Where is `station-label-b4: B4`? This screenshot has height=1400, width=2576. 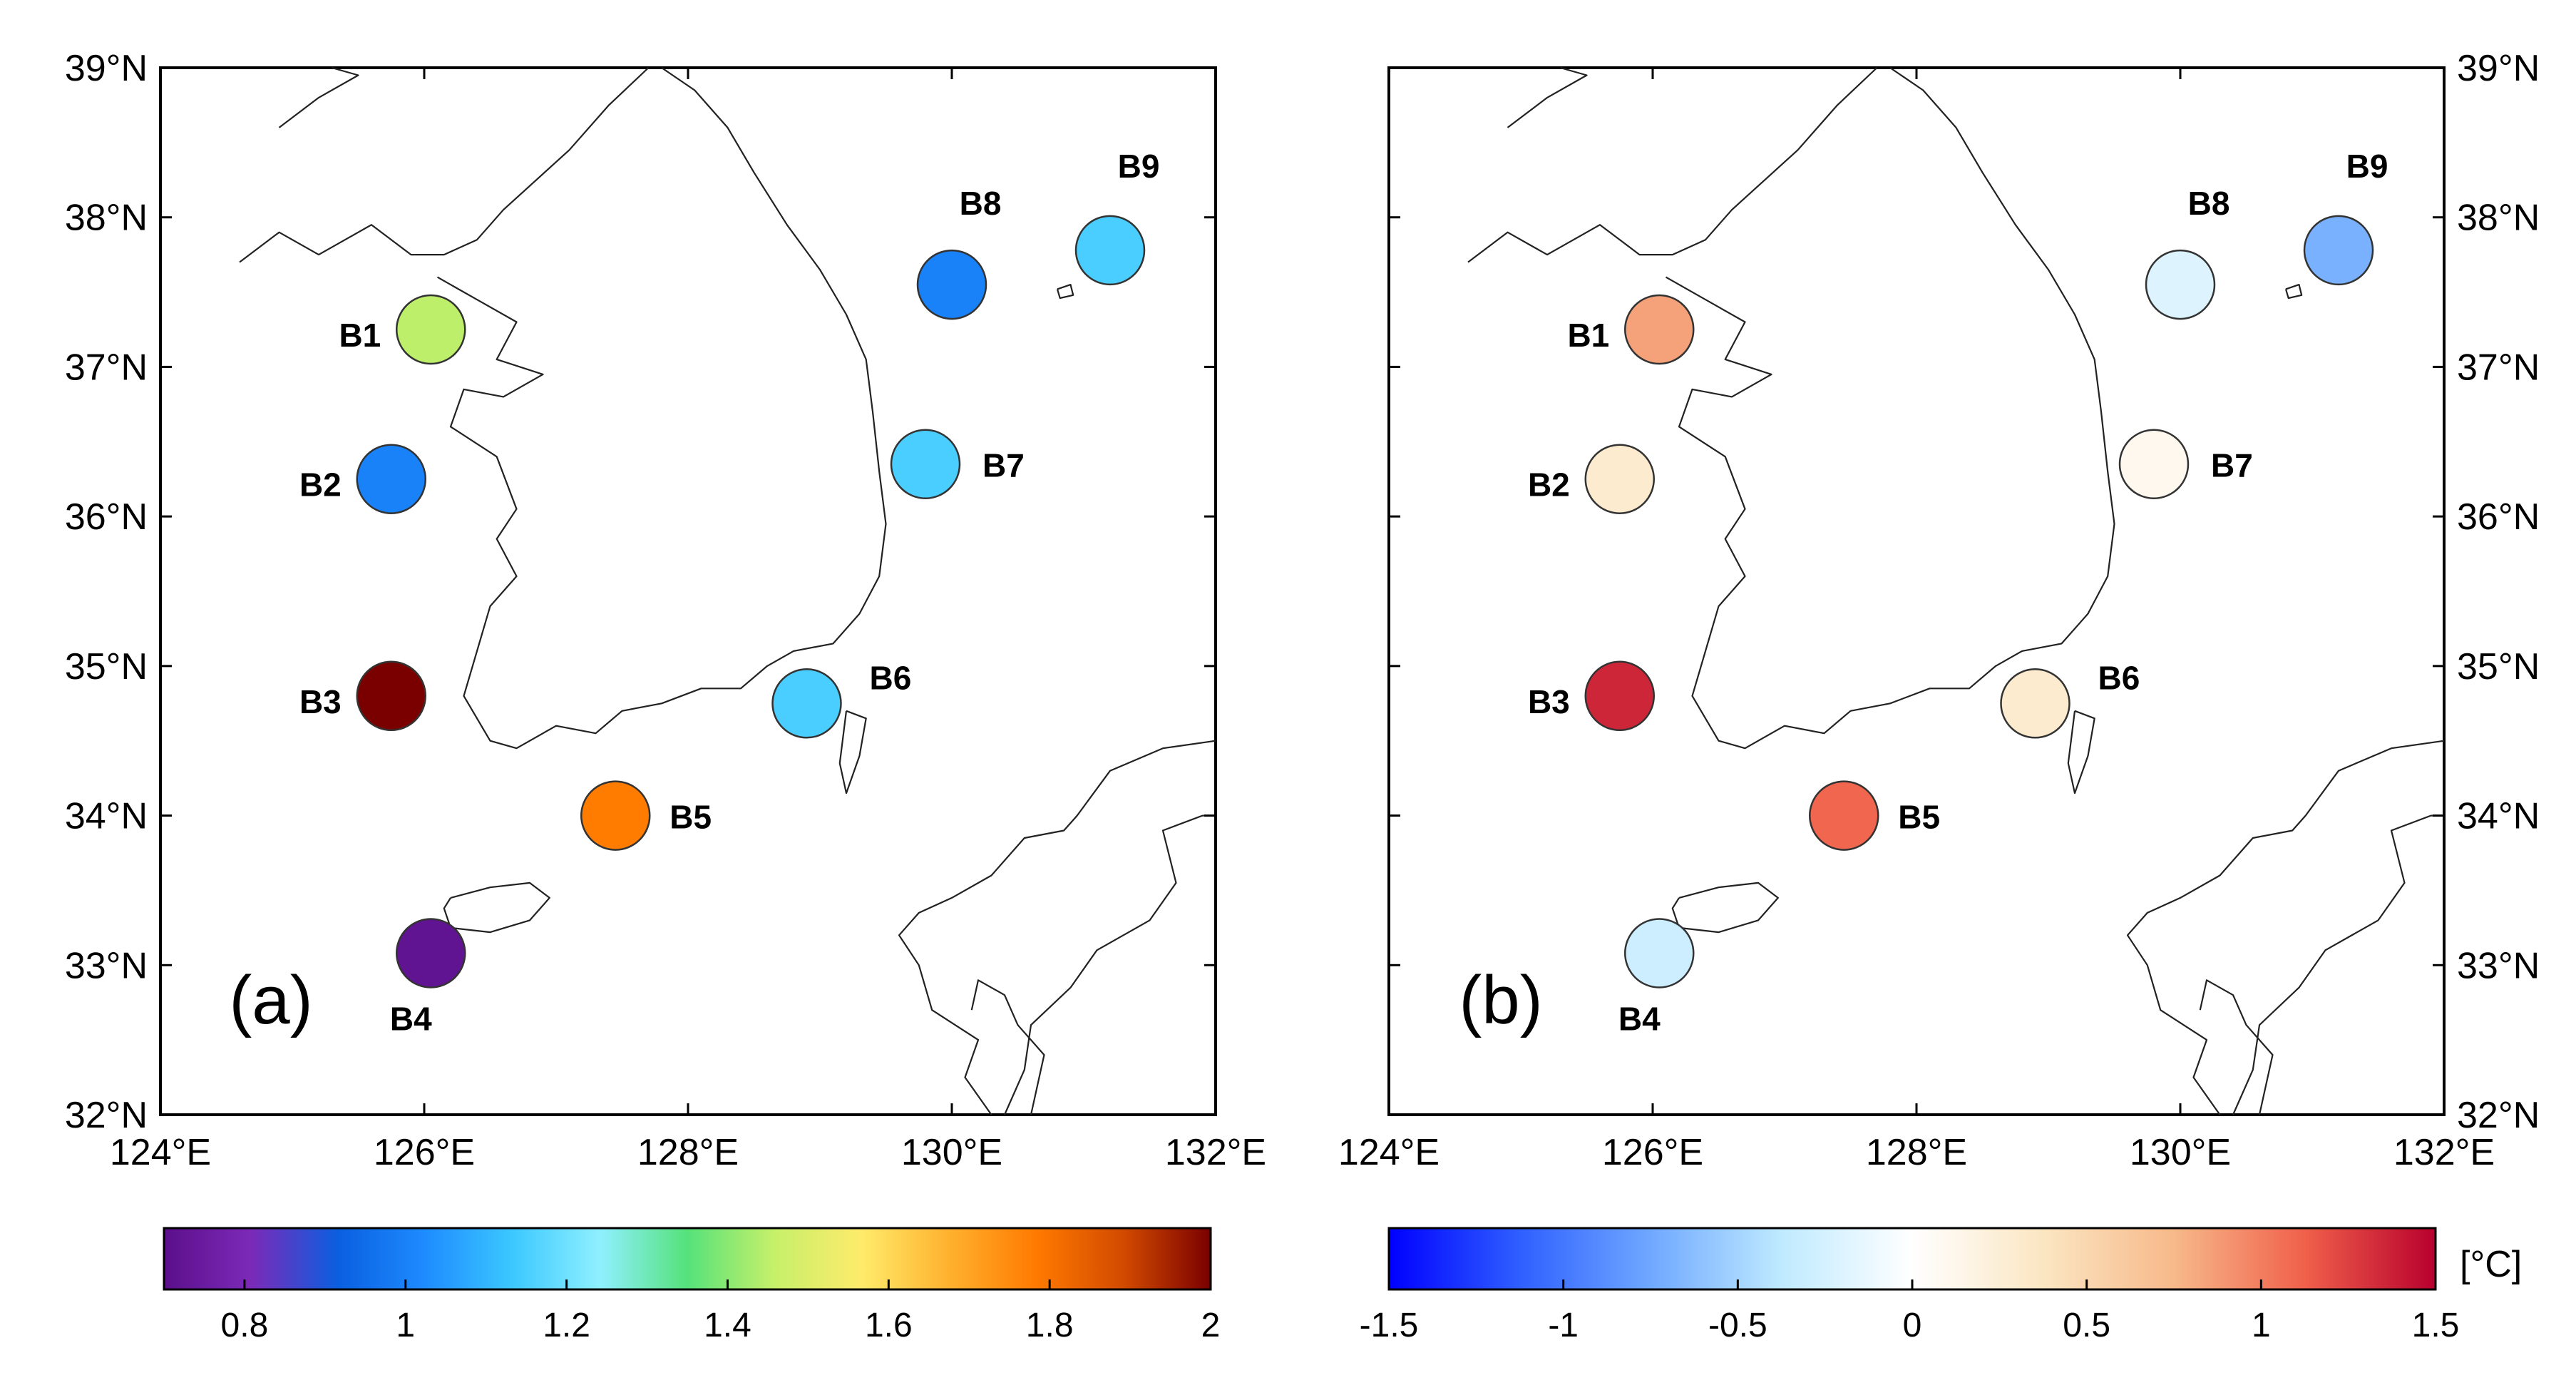
station-label-b4: B4 is located at coordinates (411, 1019).